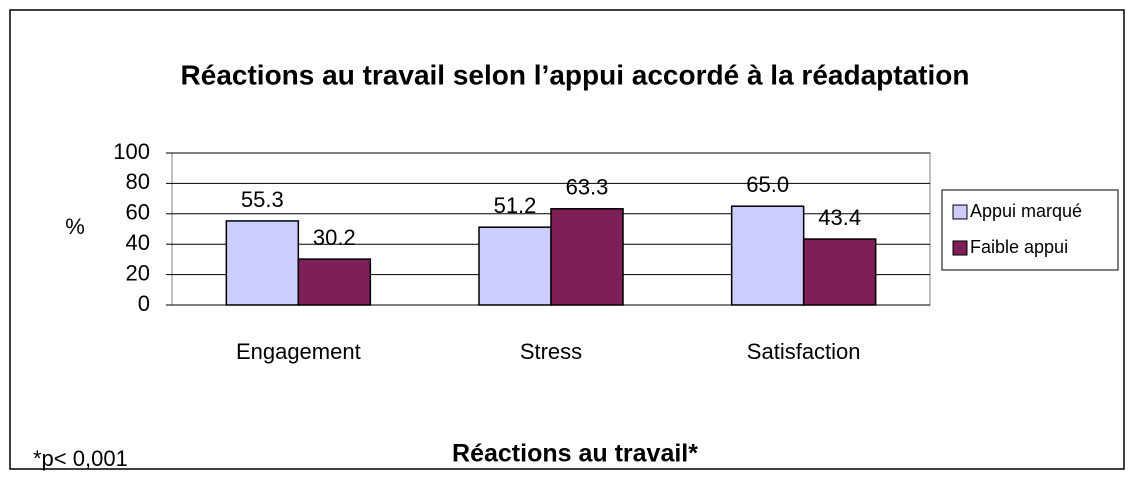 Image resolution: width=1135 pixels, height=480 pixels. I want to click on x-axis-label: Réactions au travail*, so click(575, 454).